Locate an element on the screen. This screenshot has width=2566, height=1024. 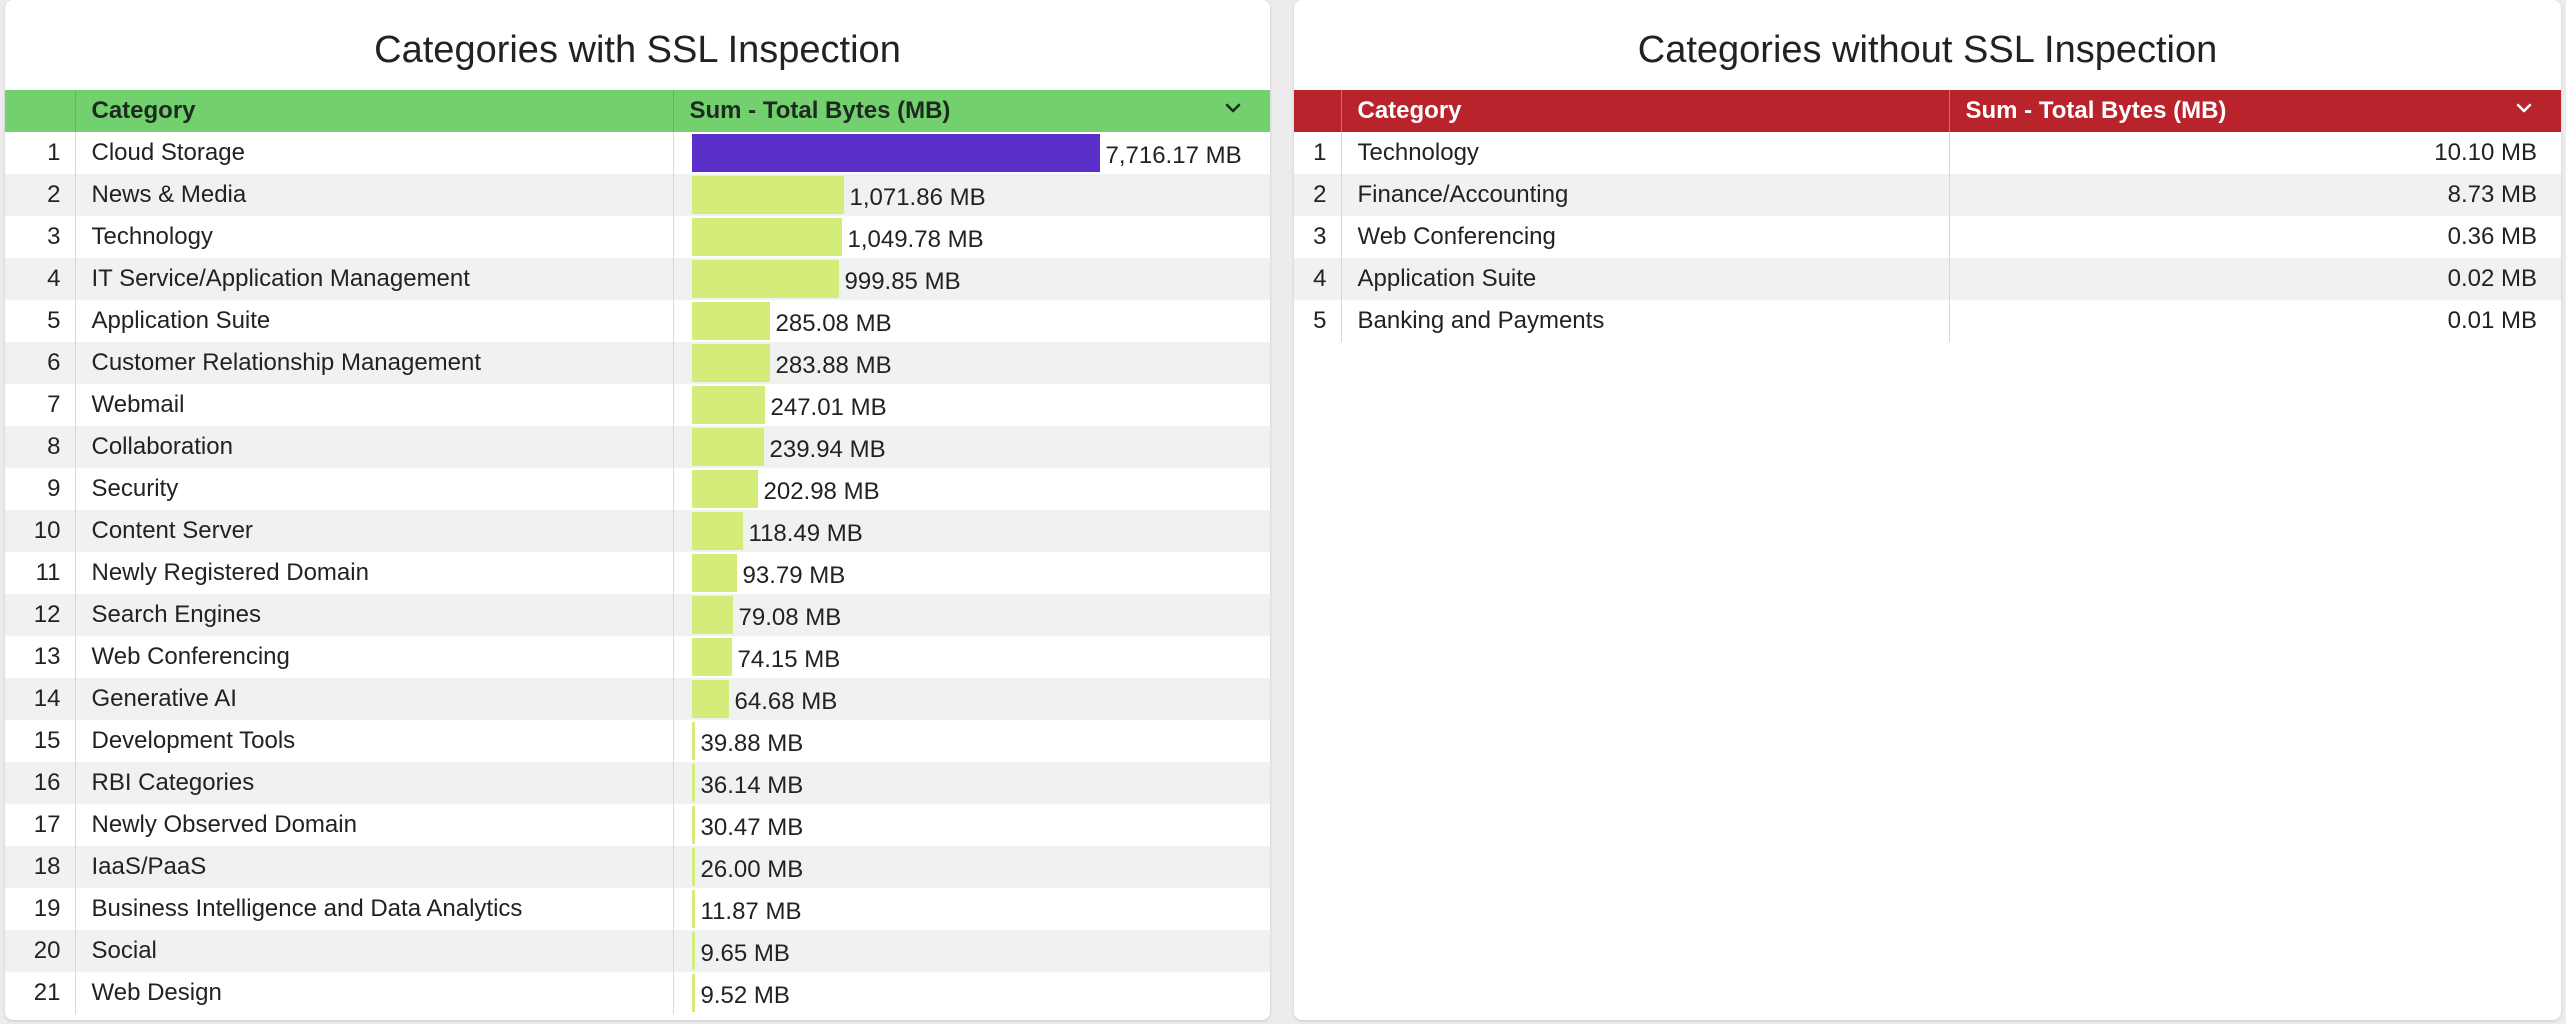
row-index: 5 is located at coordinates (54, 320).